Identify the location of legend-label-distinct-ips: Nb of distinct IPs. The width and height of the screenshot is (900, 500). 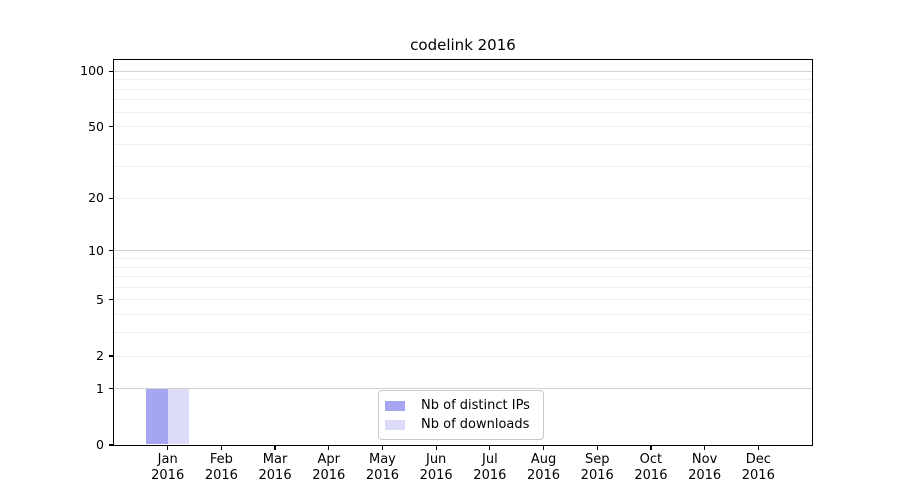
(475, 405).